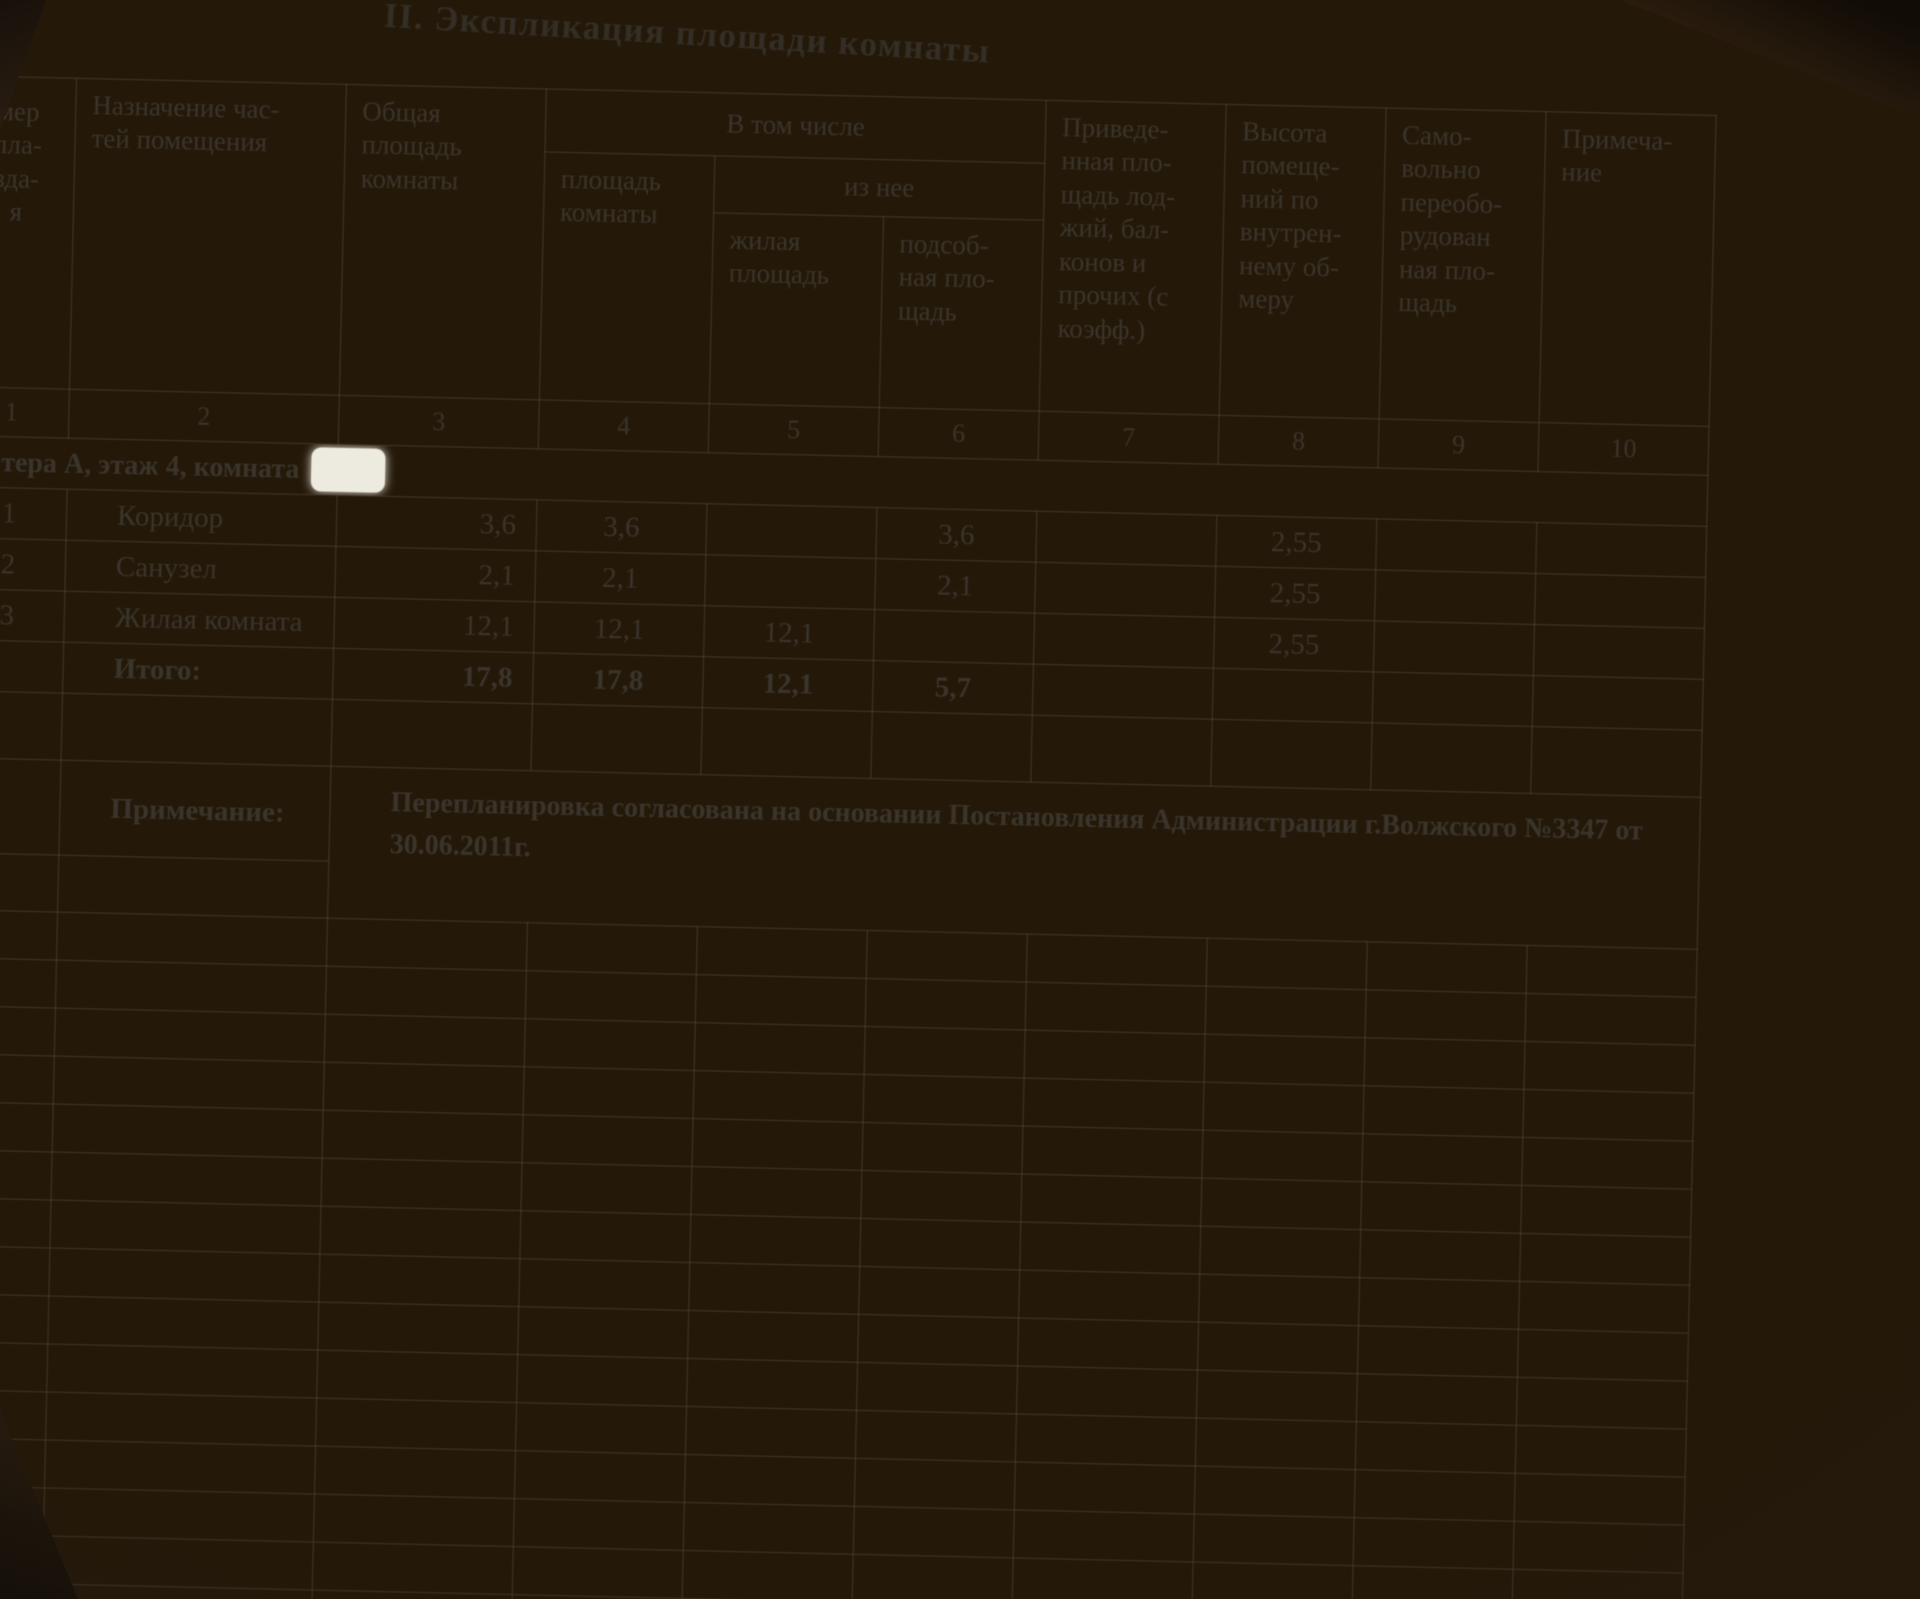  What do you see at coordinates (794, 430) in the screenshot?
I see `column-number: 5` at bounding box center [794, 430].